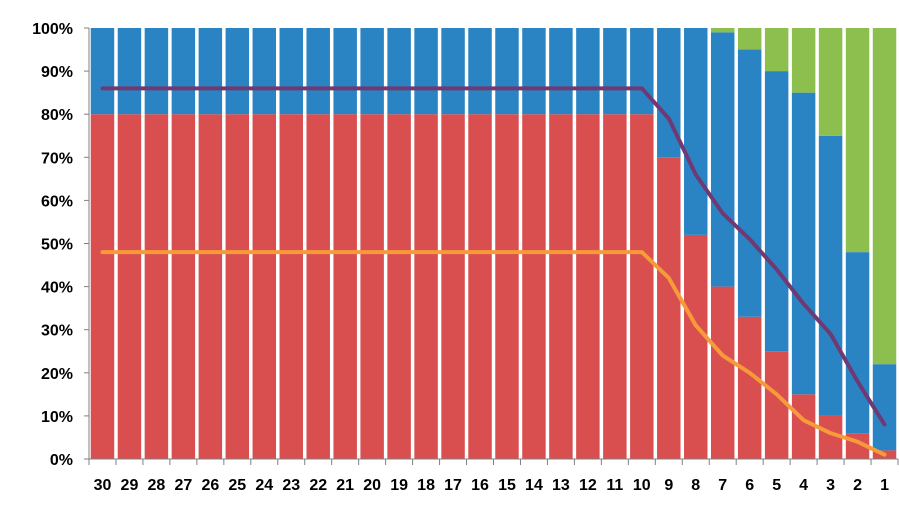  I want to click on x-tick-label: 14, so click(534, 485).